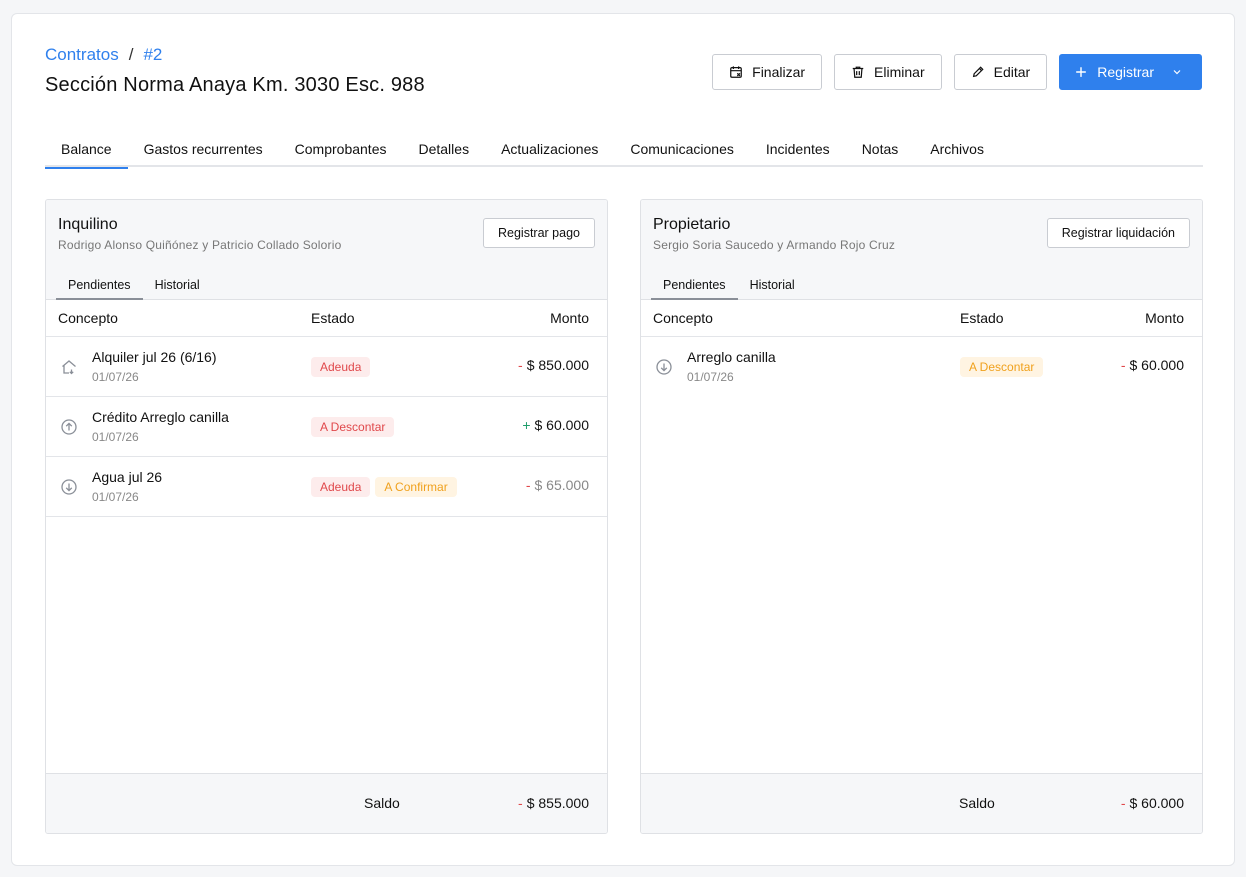  What do you see at coordinates (562, 485) in the screenshot?
I see `amount-value: $ 65.000` at bounding box center [562, 485].